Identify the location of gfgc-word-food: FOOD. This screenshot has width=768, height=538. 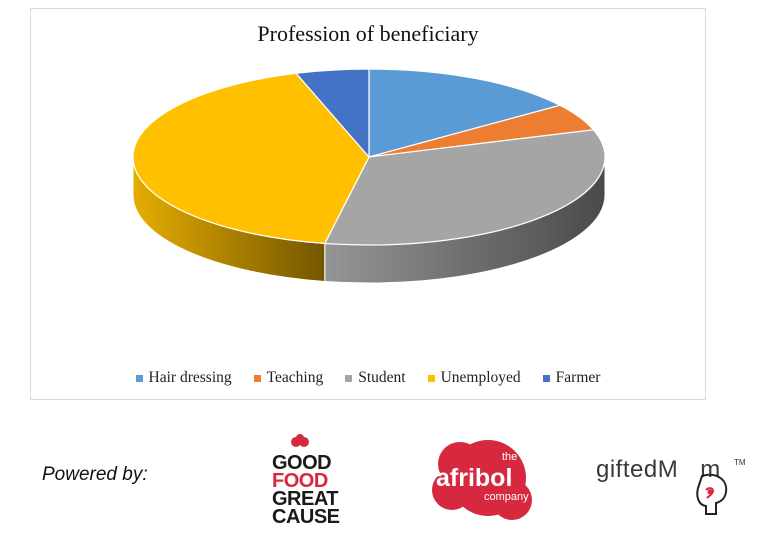
(300, 481).